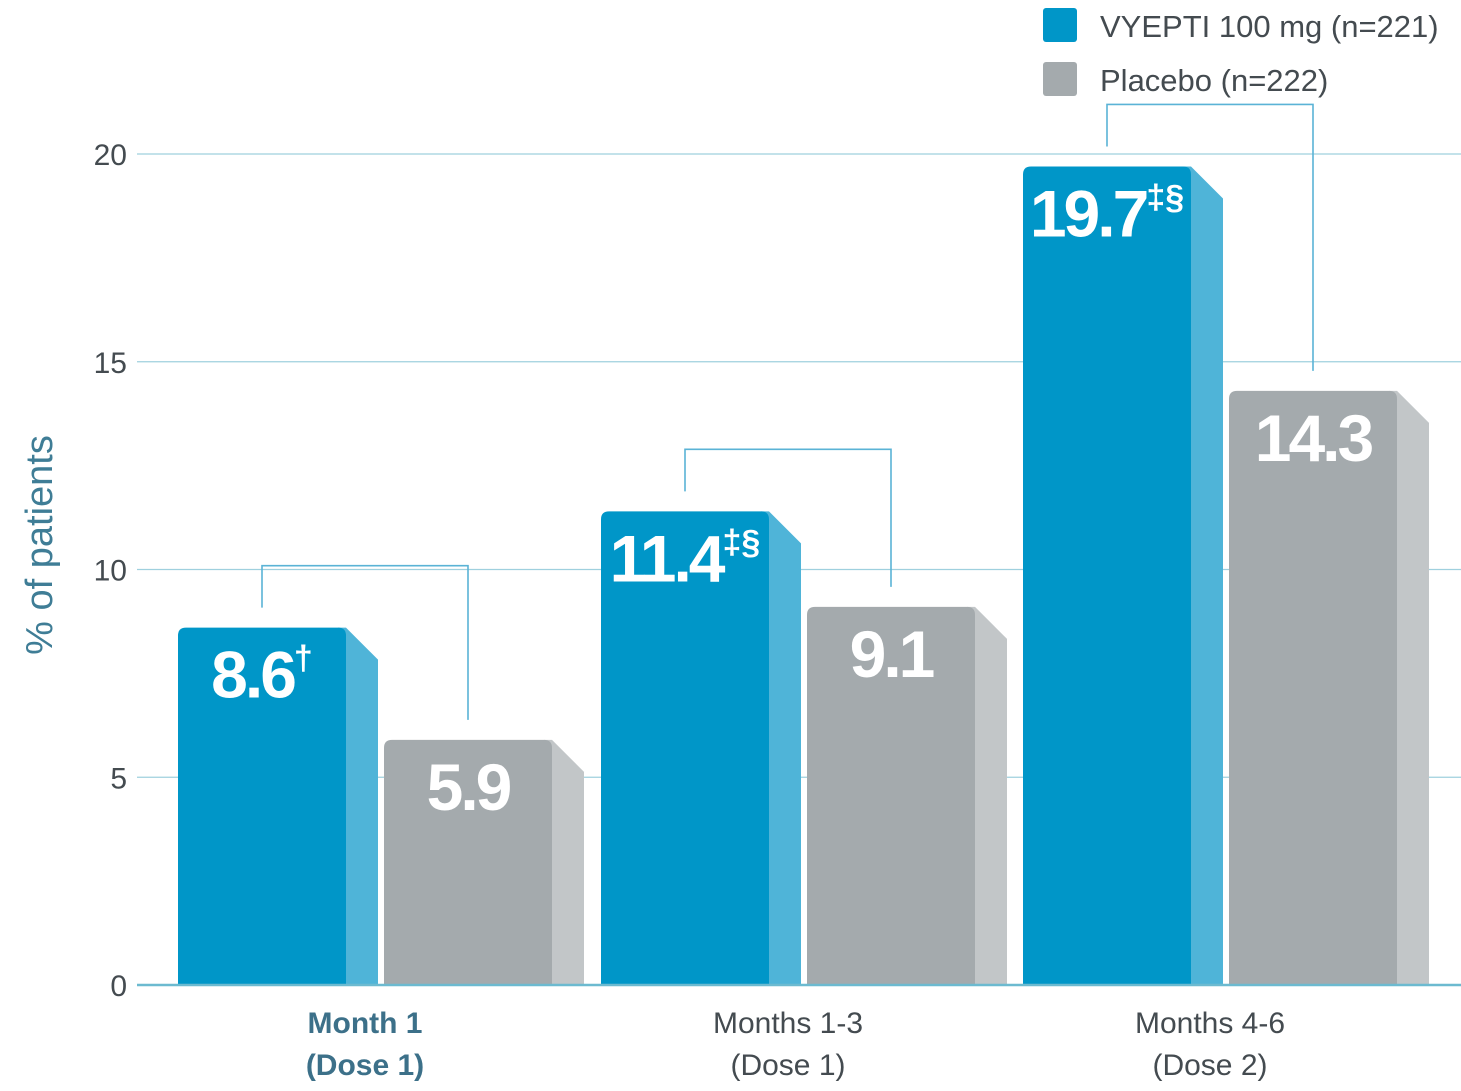 Image resolution: width=1461 pixels, height=1091 pixels. I want to click on category-label: Months 1-3, so click(788, 1023).